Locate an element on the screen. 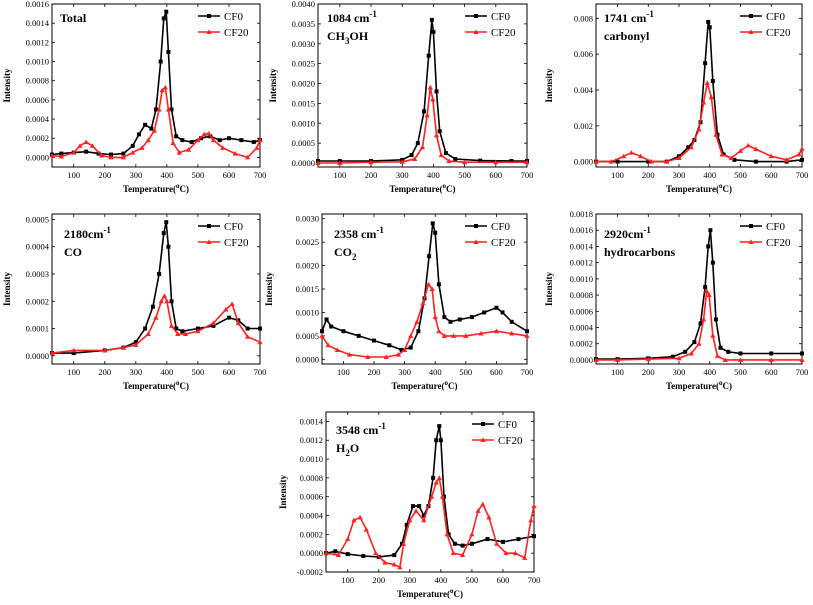  y-tick-label: 0.0001 is located at coordinates (37, 329).